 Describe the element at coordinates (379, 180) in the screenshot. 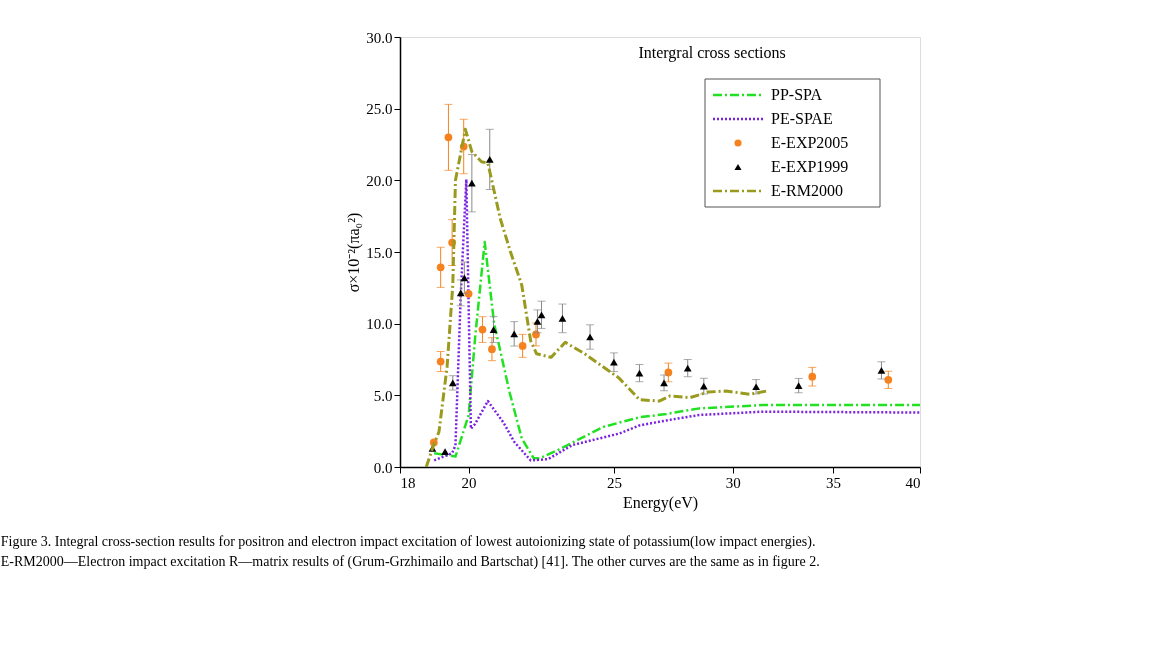

I see `y-tick-label: 20.0` at that location.